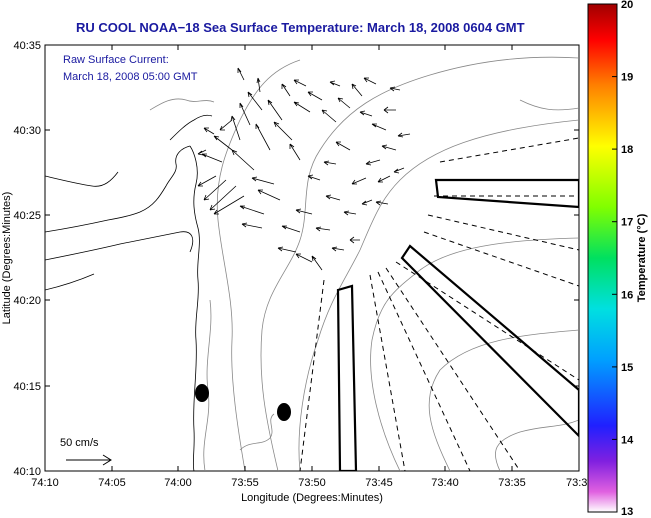  I want to click on x-tick-label: 73:55, so click(245, 483).